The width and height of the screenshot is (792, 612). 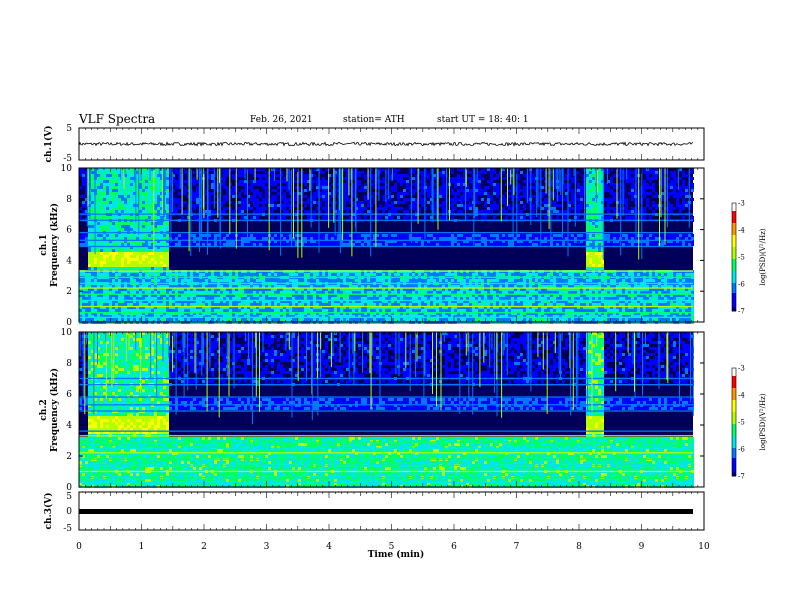 I want to click on ch2-freq-ylabel: Frequency (kHz), so click(x=54, y=410).